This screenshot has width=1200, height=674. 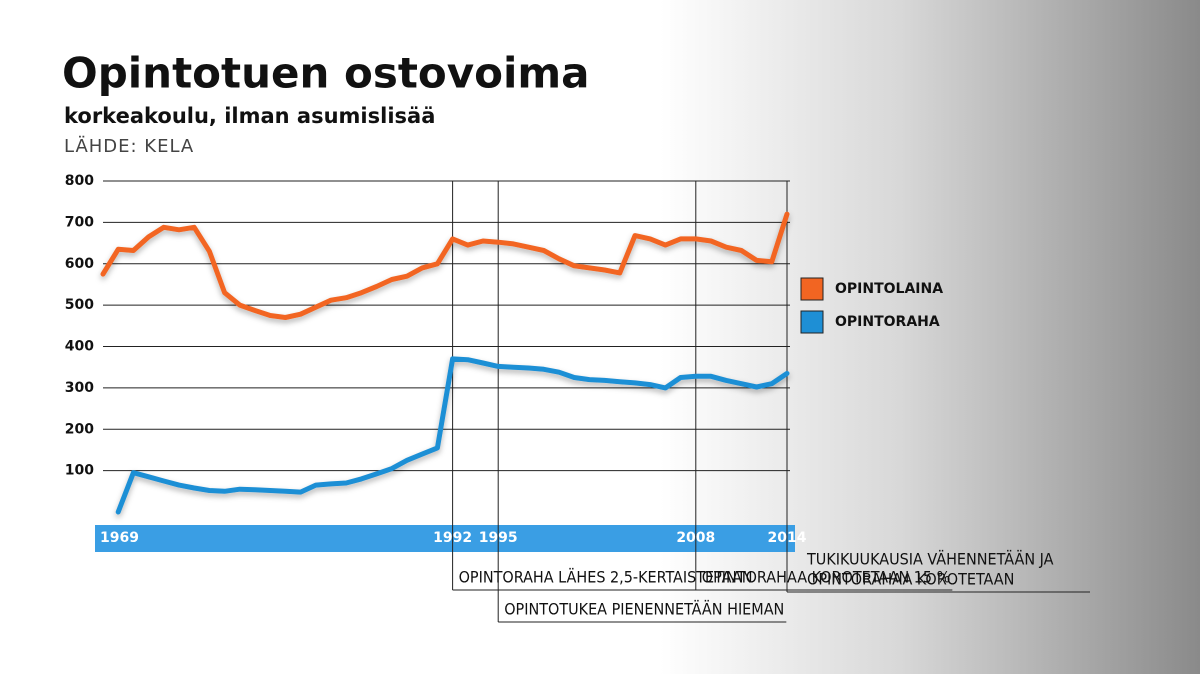 What do you see at coordinates (887, 322) in the screenshot?
I see `legend-label: OPINTORAHA` at bounding box center [887, 322].